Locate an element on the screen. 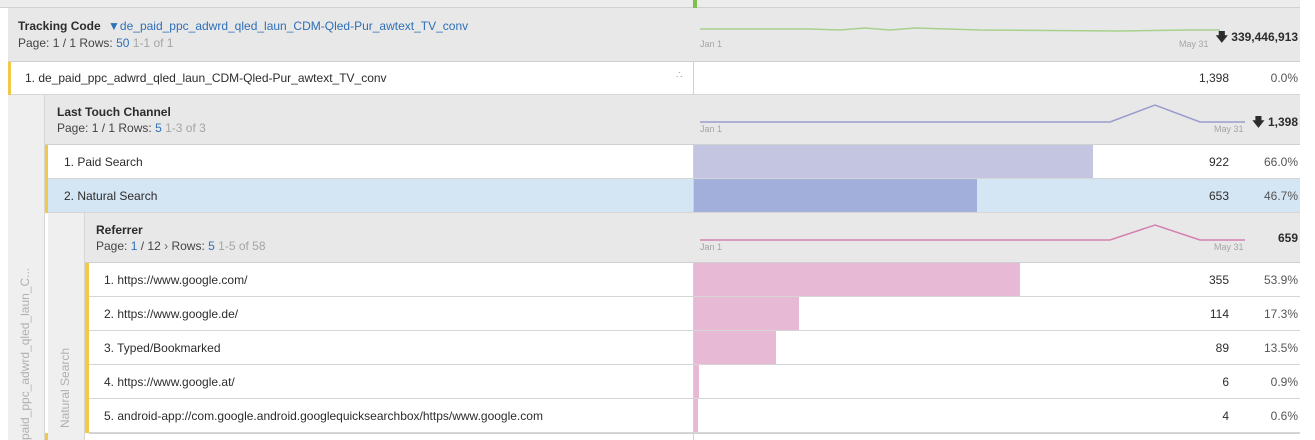 This screenshot has height=440, width=1315. table-bottom is located at coordinates (694, 436).